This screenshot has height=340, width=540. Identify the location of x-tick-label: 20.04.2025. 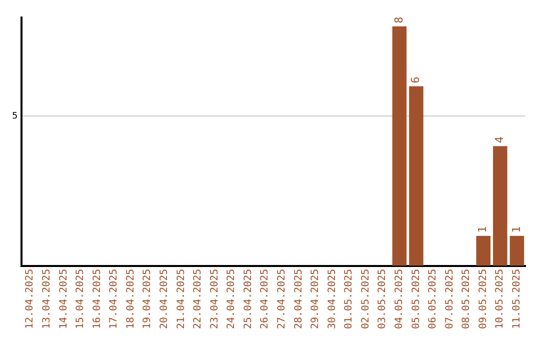
(164, 299).